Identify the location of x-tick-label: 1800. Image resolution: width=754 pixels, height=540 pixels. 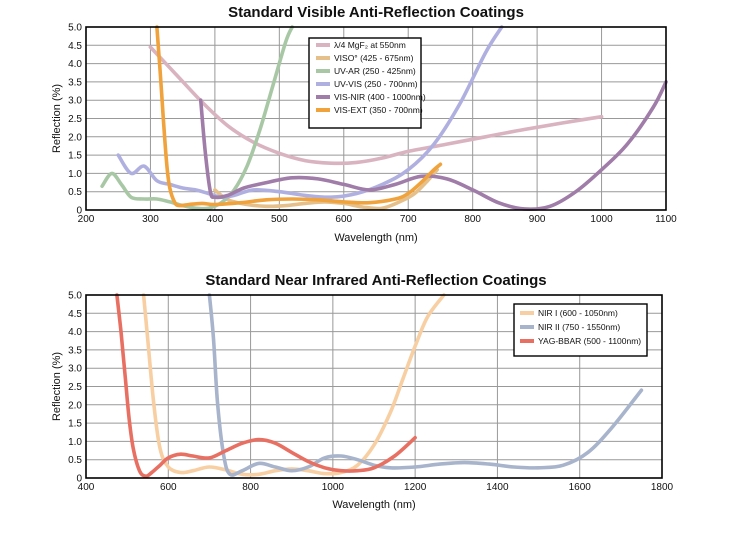
(662, 487).